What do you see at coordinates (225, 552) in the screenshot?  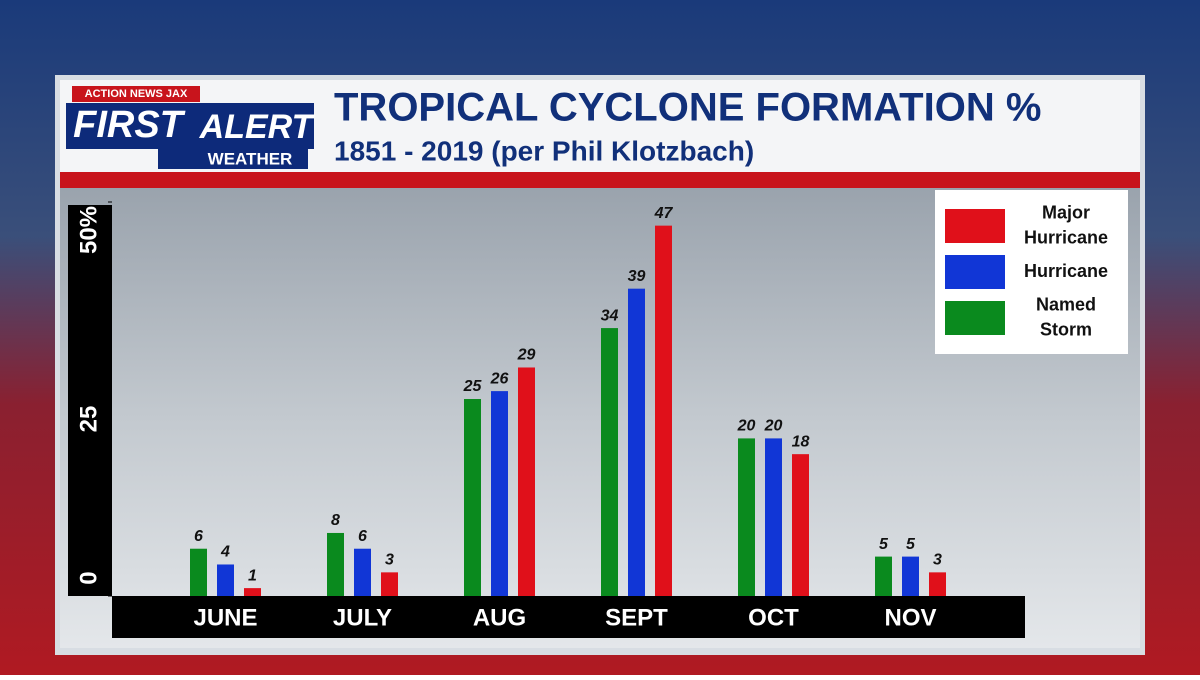 I see `value-label: 4` at bounding box center [225, 552].